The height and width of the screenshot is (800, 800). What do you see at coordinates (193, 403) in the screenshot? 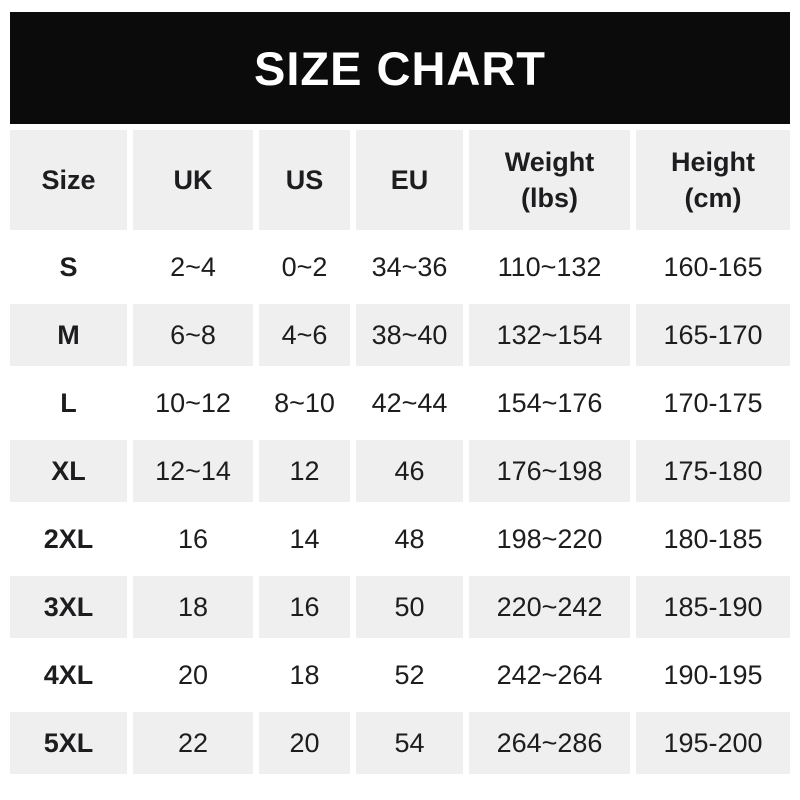
I see `cell-uk: 10~12` at bounding box center [193, 403].